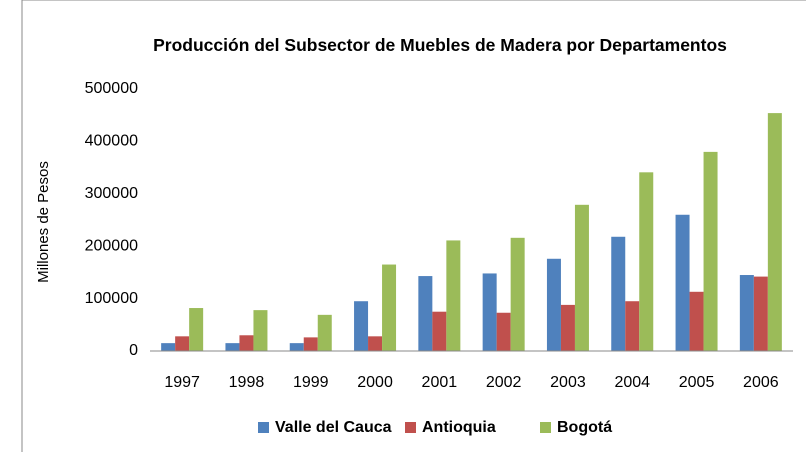  I want to click on x-tick-label: 2004, so click(632, 382).